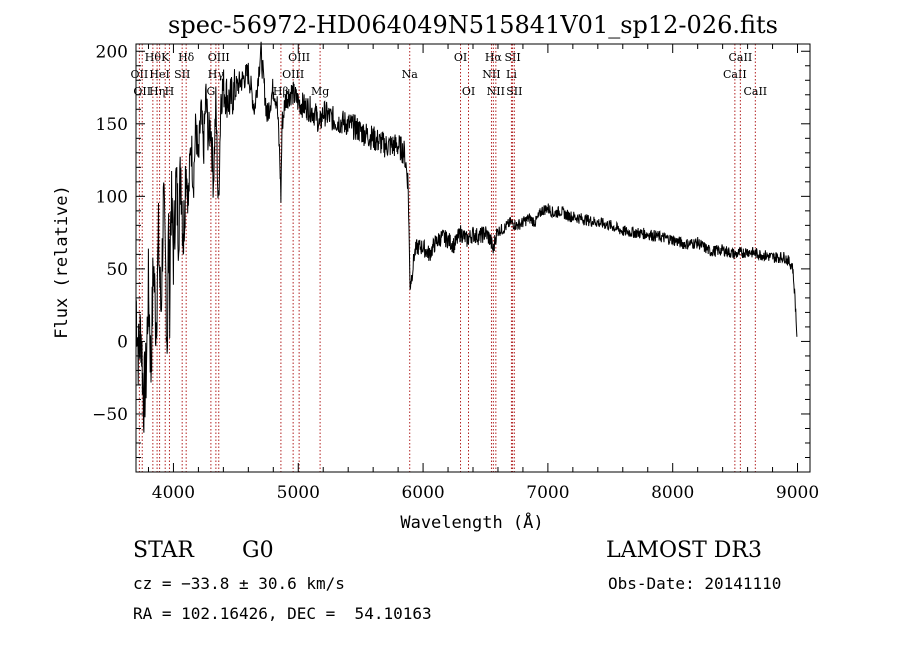  Describe the element at coordinates (110, 415) in the screenshot. I see `y-tick-label--50: −50` at that location.